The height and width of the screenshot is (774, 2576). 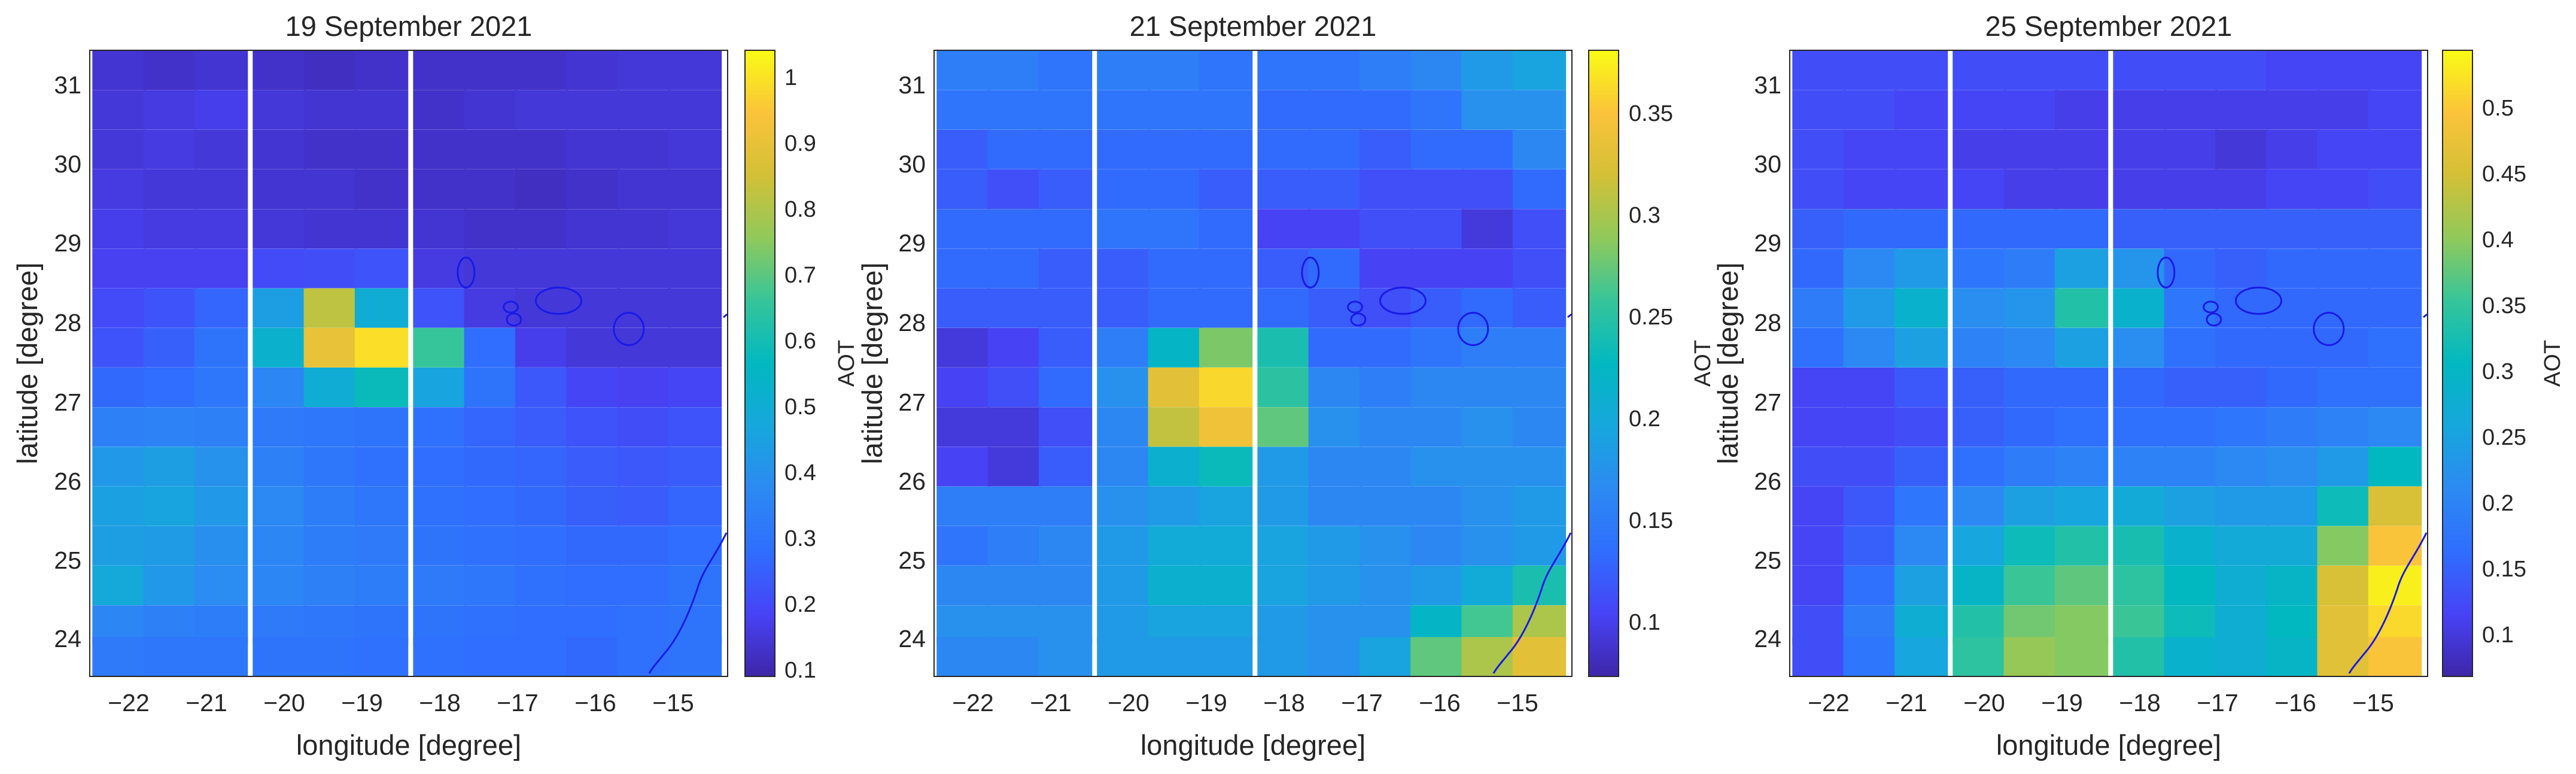 What do you see at coordinates (800, 671) in the screenshot?
I see `colorbar-tick-label: 0.1` at bounding box center [800, 671].